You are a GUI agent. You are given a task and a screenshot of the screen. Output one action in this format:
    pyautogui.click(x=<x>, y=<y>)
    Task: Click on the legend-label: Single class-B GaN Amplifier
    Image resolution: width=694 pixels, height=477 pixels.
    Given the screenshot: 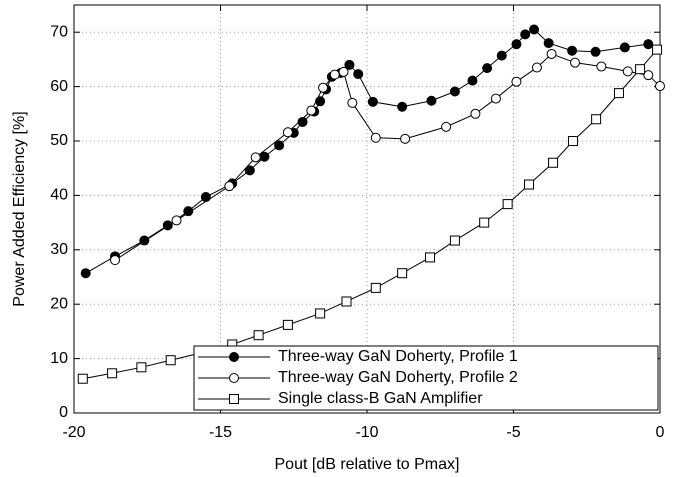 What is the action you would take?
    pyautogui.click(x=380, y=398)
    